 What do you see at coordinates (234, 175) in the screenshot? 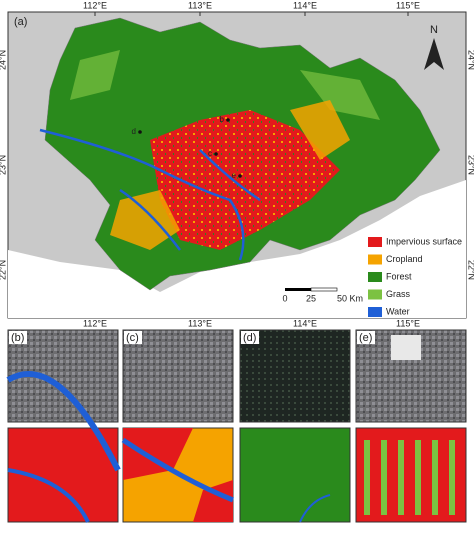
I see `site-label: e` at bounding box center [234, 175].